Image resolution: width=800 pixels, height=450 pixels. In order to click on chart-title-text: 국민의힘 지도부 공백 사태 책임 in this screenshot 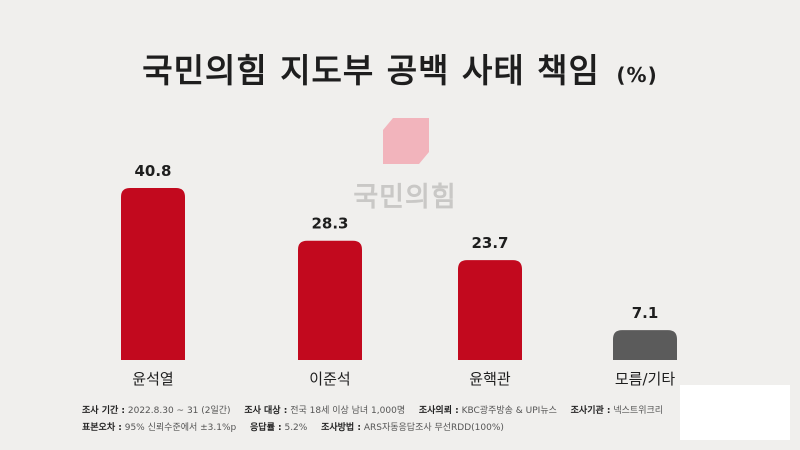, I will do `click(371, 70)`.